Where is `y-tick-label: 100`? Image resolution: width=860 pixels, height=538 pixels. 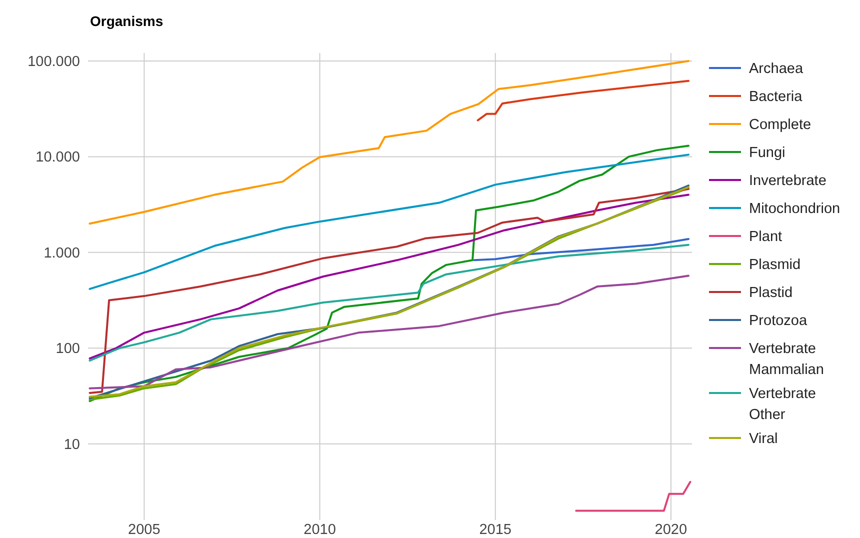
y-tick-label: 100 is located at coordinates (68, 349).